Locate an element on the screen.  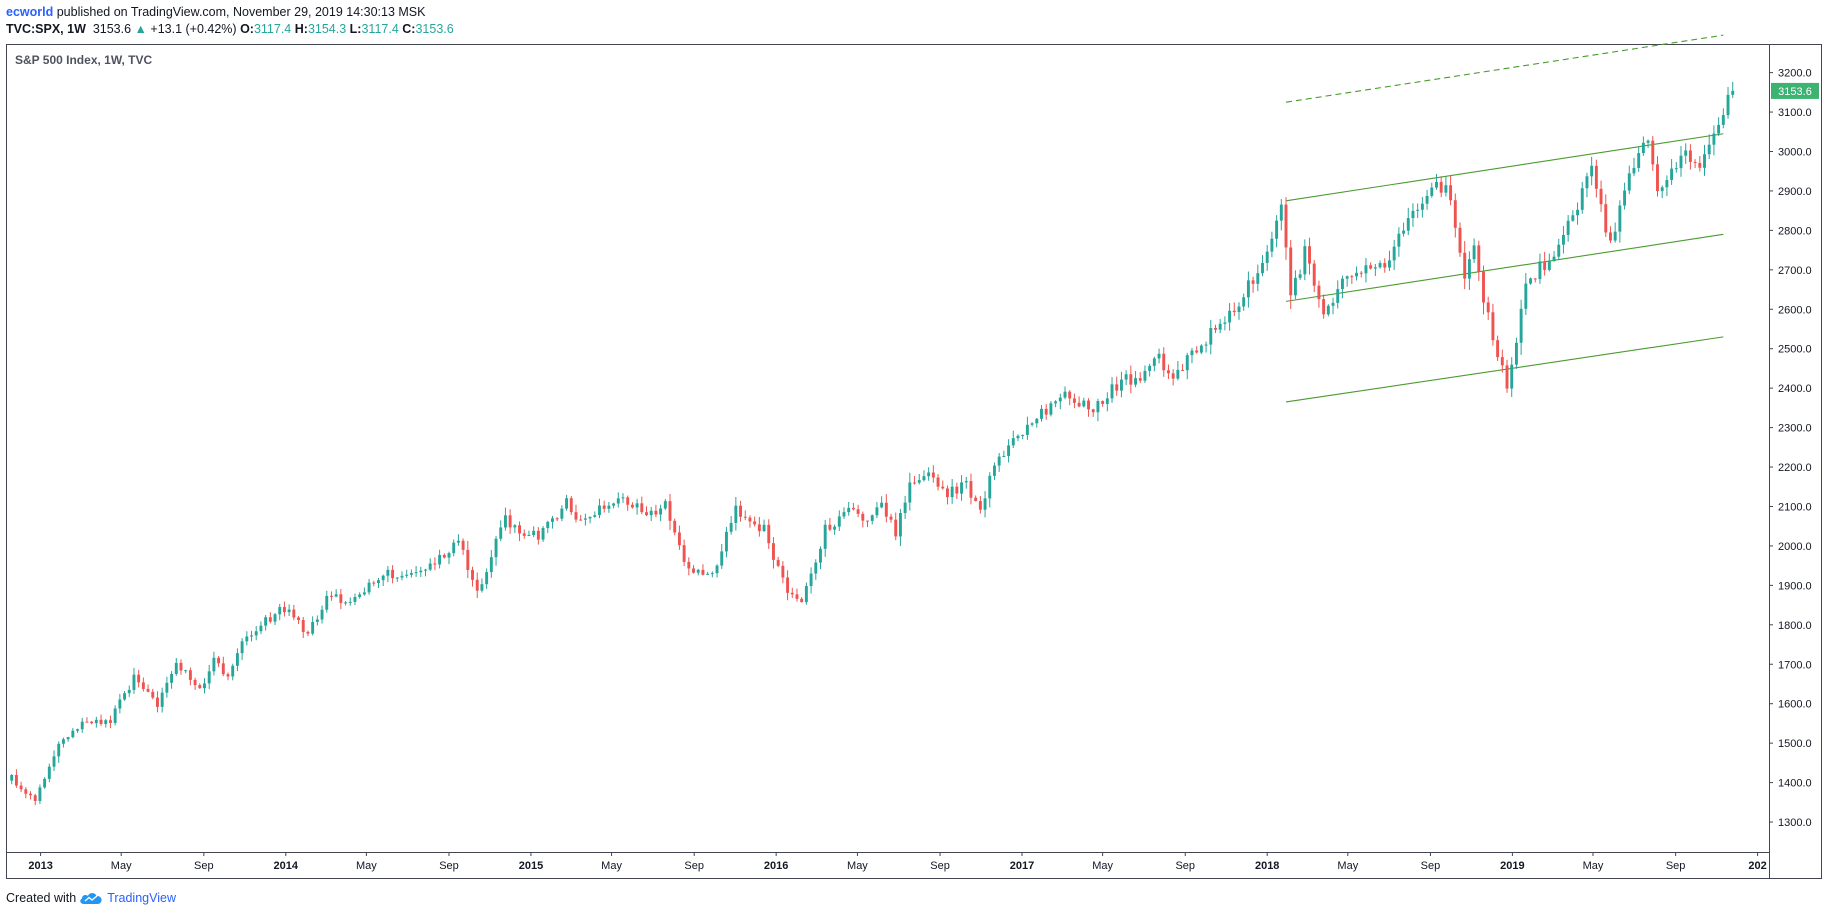
close-label: C: is located at coordinates (409, 29).